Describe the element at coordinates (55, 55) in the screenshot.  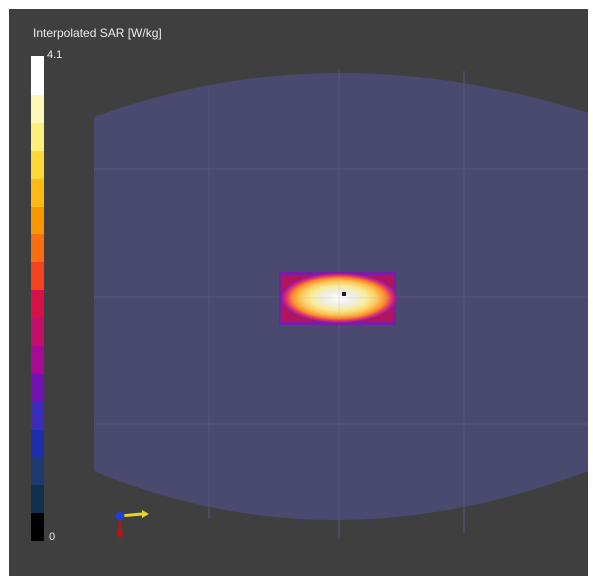
I see `legend-max-label: 4.1` at that location.